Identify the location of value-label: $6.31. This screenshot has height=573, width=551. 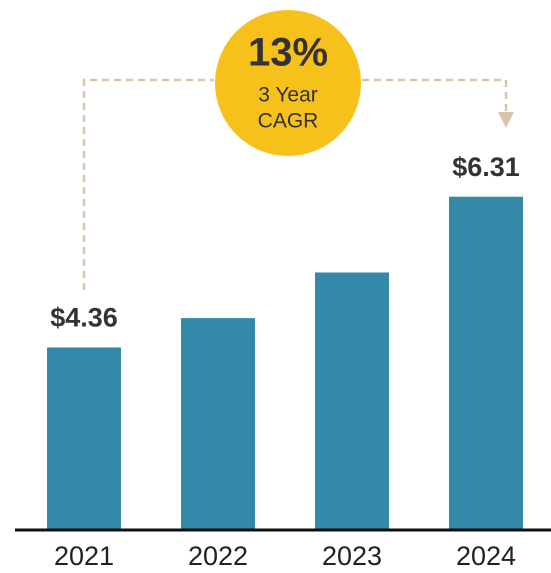
(486, 167).